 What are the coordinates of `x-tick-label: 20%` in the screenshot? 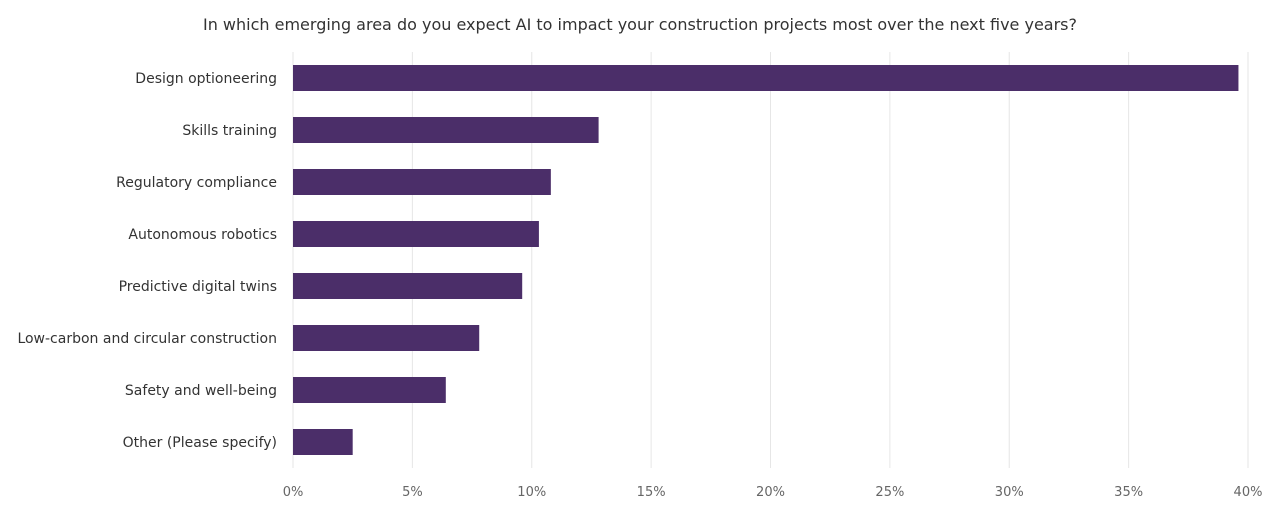 It's located at (770, 492).